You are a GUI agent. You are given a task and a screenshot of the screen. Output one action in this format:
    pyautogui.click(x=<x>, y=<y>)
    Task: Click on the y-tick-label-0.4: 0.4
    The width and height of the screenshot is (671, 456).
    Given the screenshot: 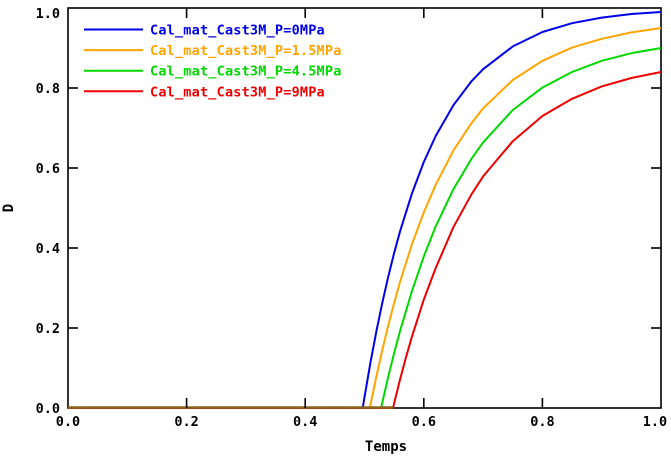 What is the action you would take?
    pyautogui.click(x=48, y=249)
    